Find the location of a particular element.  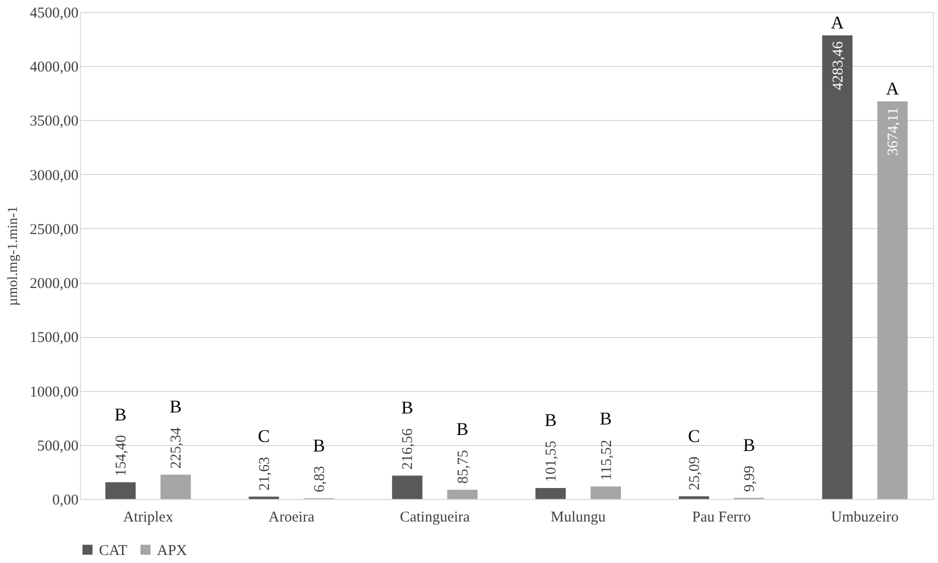

x-tick-label: Umbuzeiro is located at coordinates (865, 518).